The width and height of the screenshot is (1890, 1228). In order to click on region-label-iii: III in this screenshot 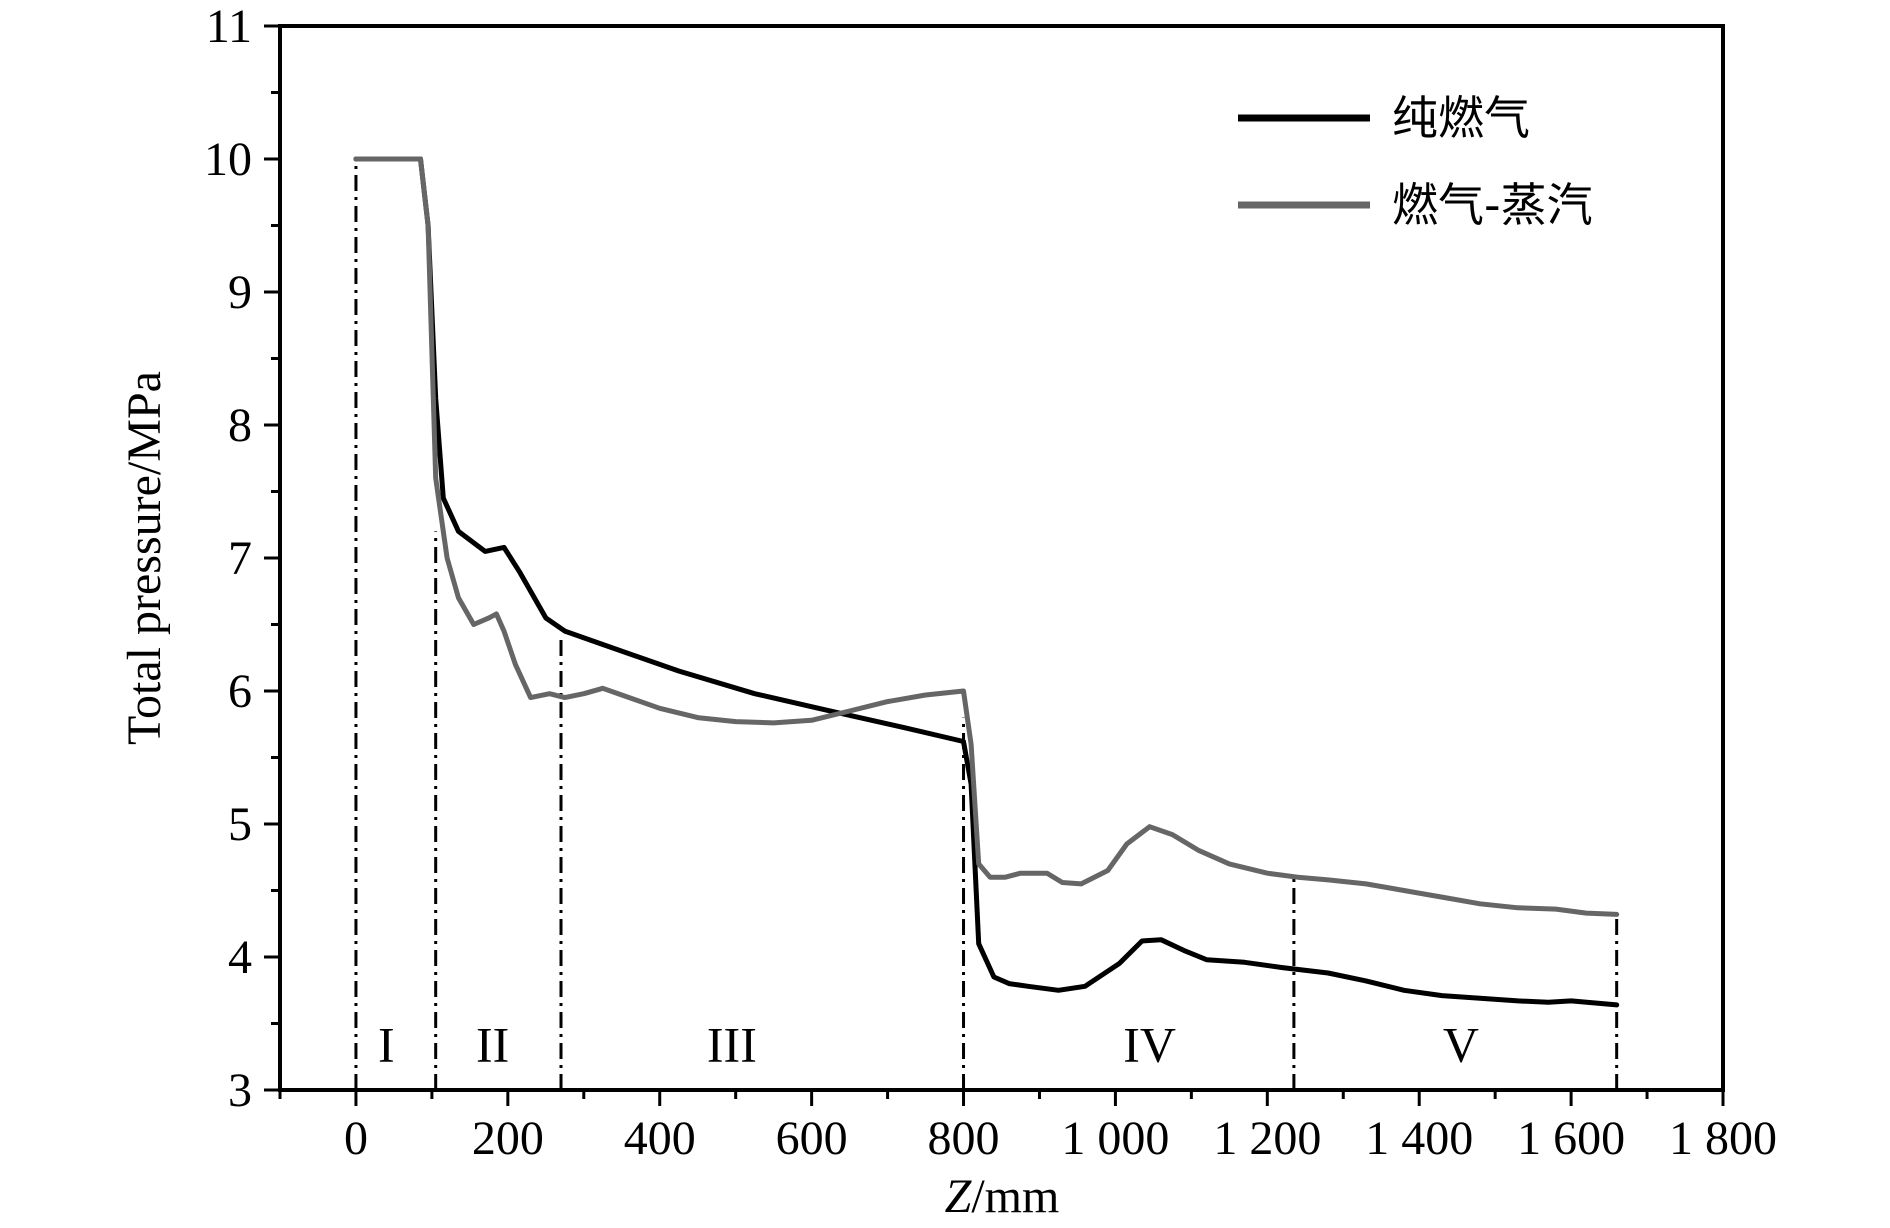, I will do `click(732, 1044)`.